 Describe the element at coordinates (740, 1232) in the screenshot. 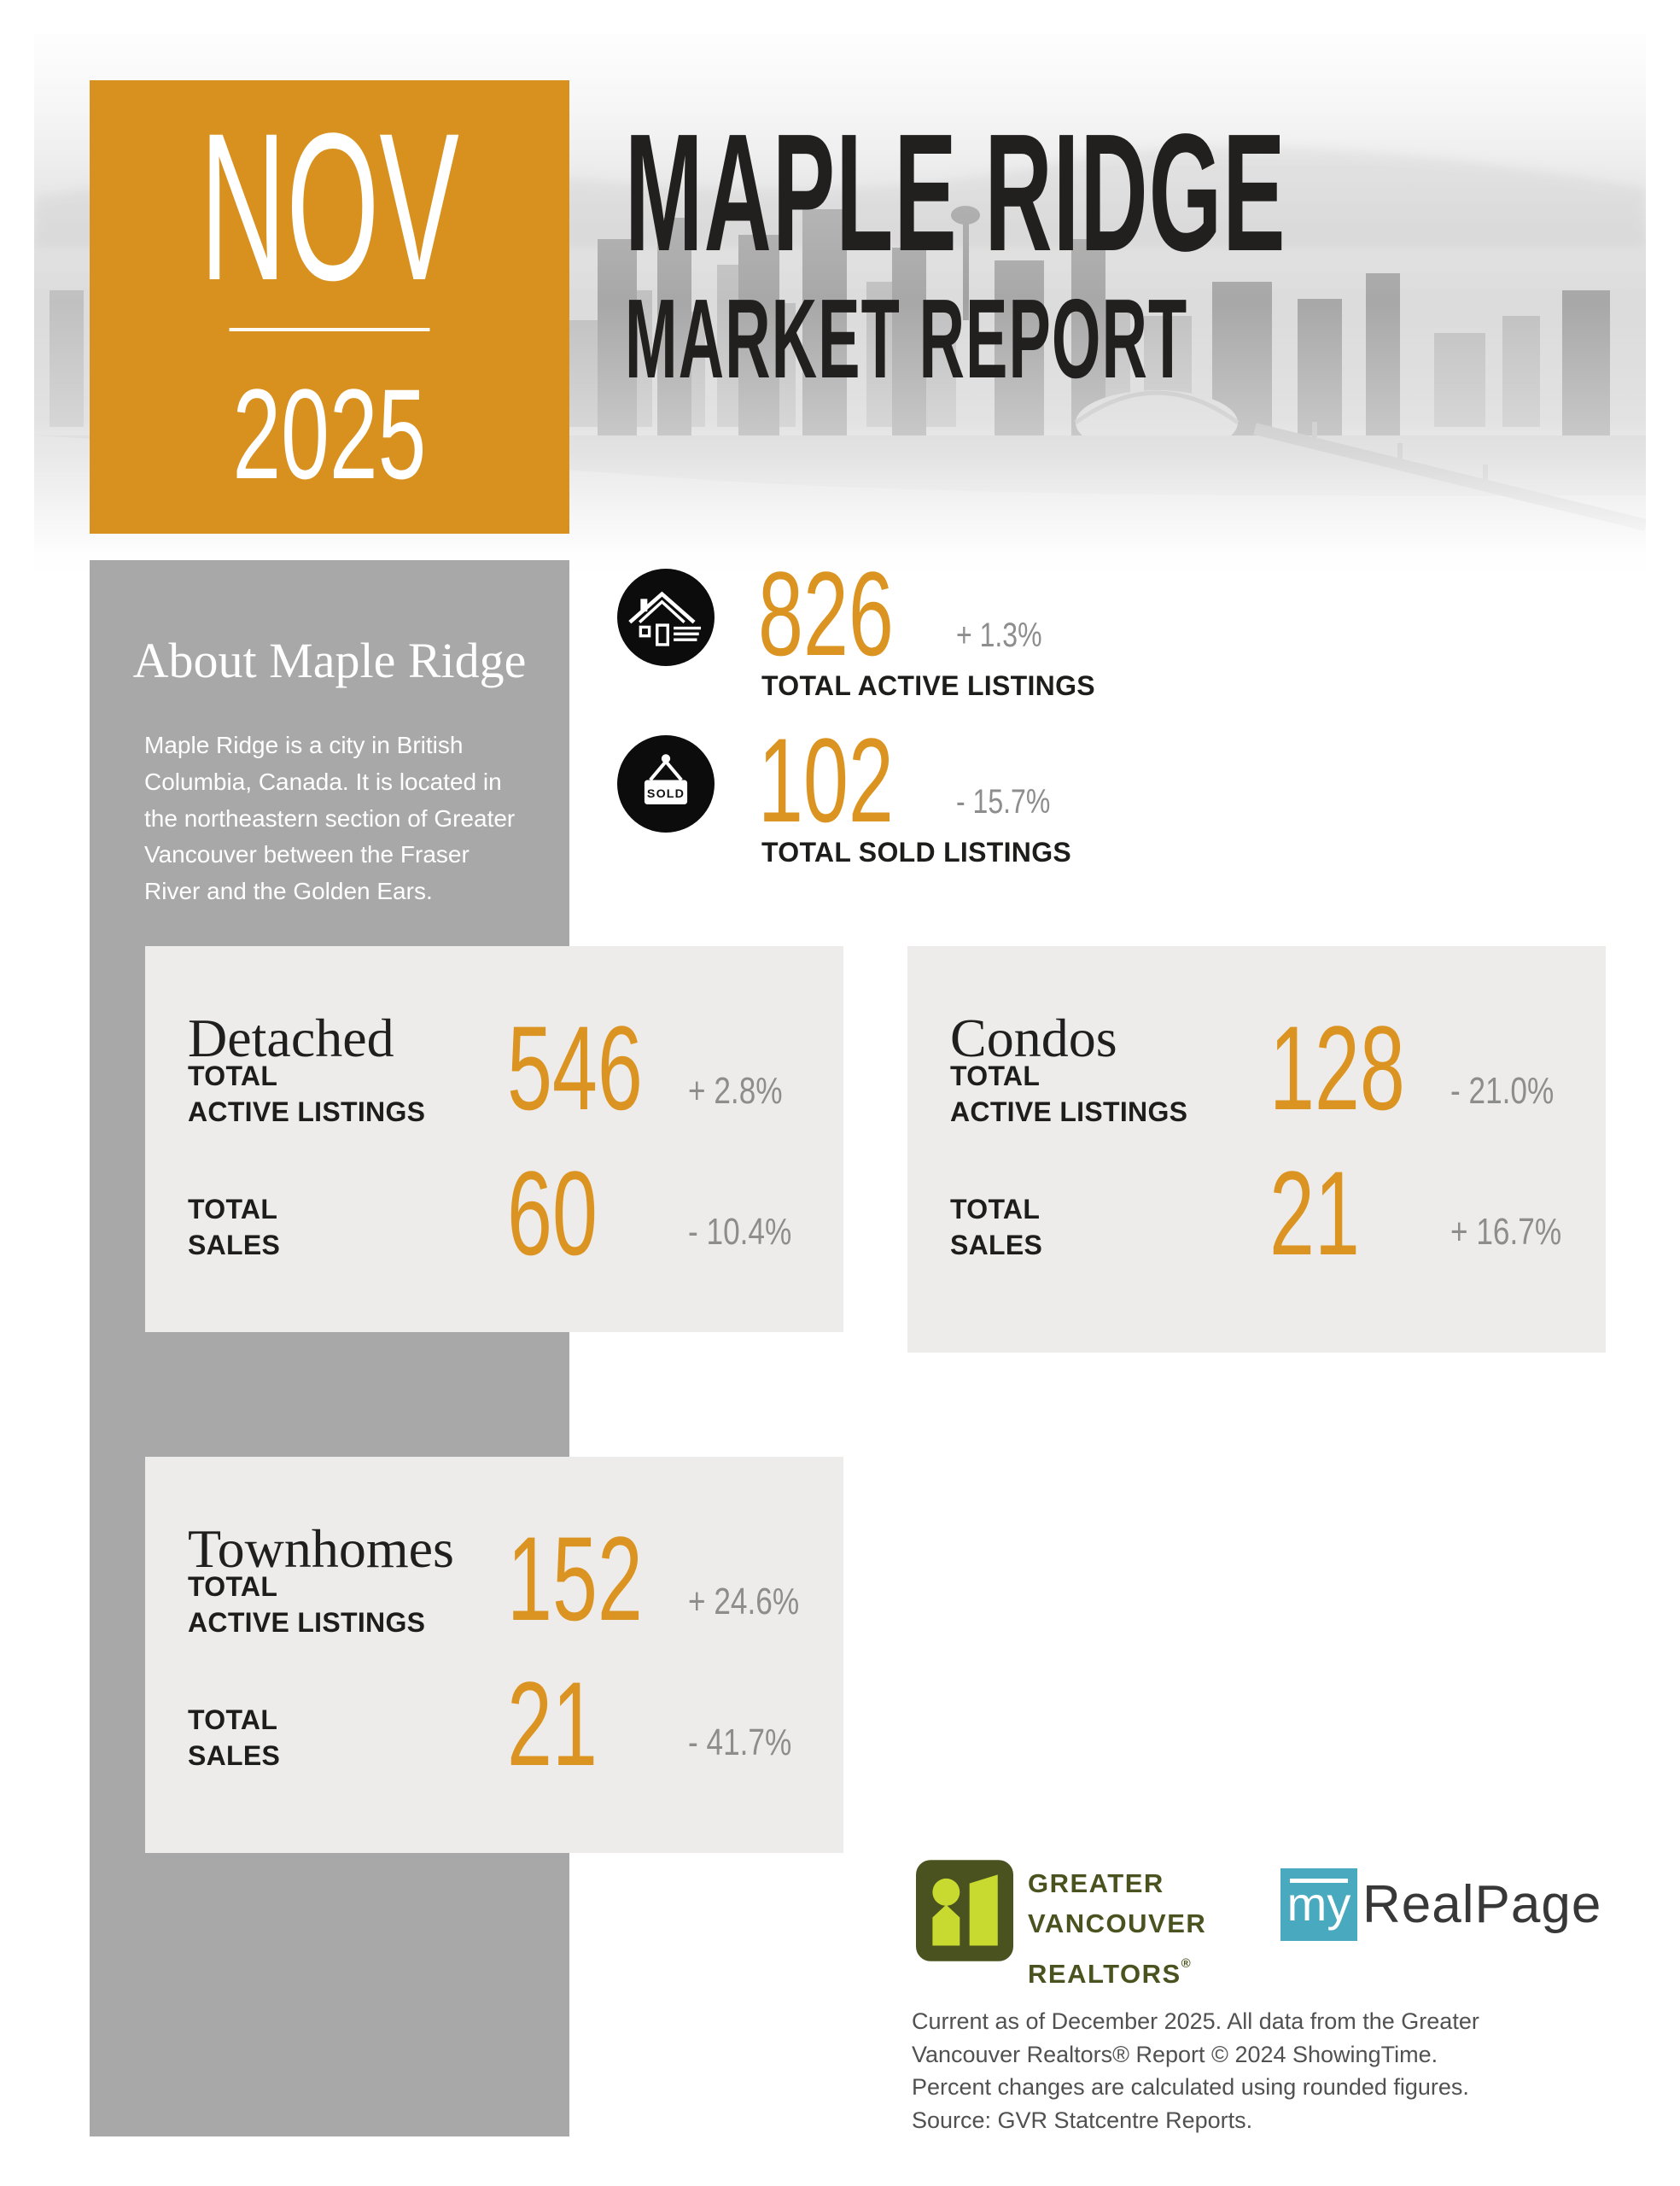

I see `metric-change: - 10.4%` at that location.